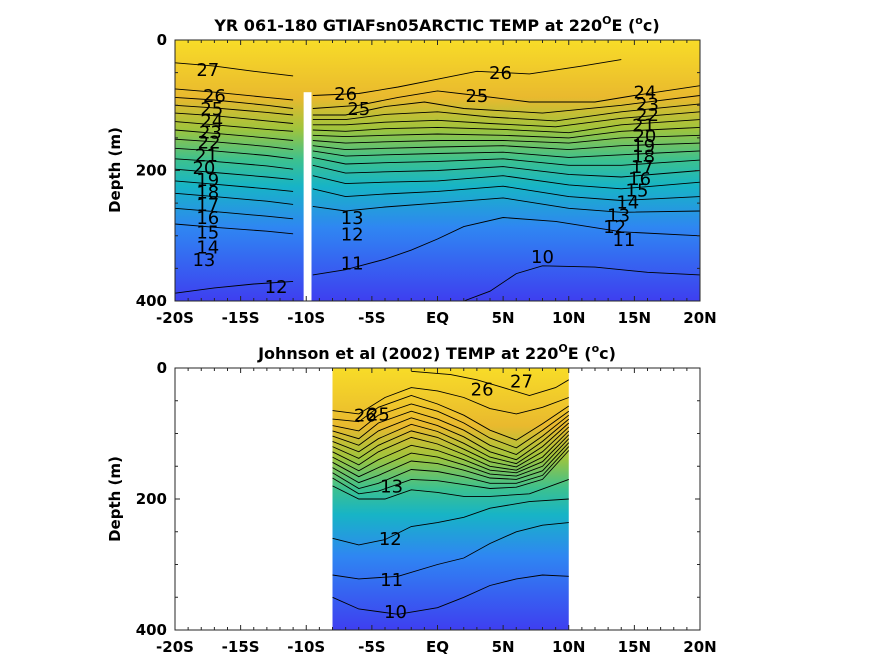 The width and height of the screenshot is (875, 656). Describe the element at coordinates (207, 70) in the screenshot. I see `isotherm-label: 27` at that location.